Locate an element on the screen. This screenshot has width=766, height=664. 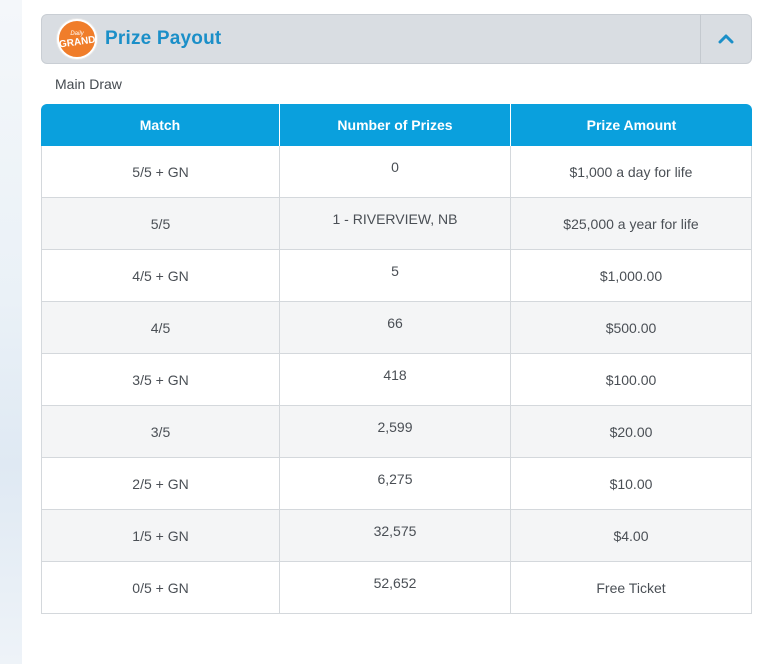
prize-count-cell: 66 is located at coordinates (395, 328).